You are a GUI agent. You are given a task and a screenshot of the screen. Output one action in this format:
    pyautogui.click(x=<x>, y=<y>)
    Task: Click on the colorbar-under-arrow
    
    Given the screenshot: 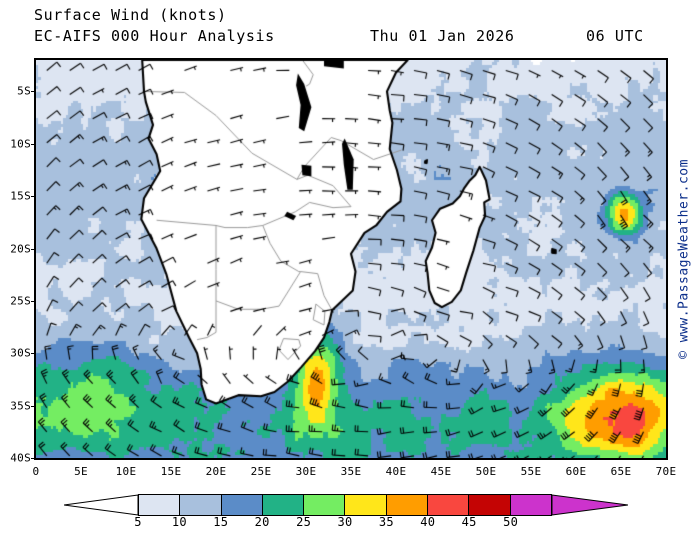 What is the action you would take?
    pyautogui.click(x=101, y=505)
    